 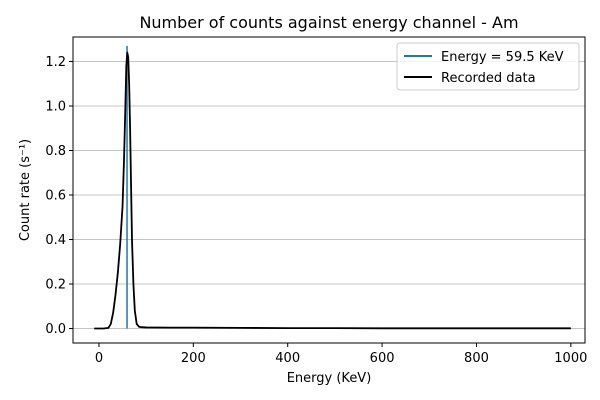 What do you see at coordinates (382, 358) in the screenshot?
I see `x-tick-label: 600` at bounding box center [382, 358].